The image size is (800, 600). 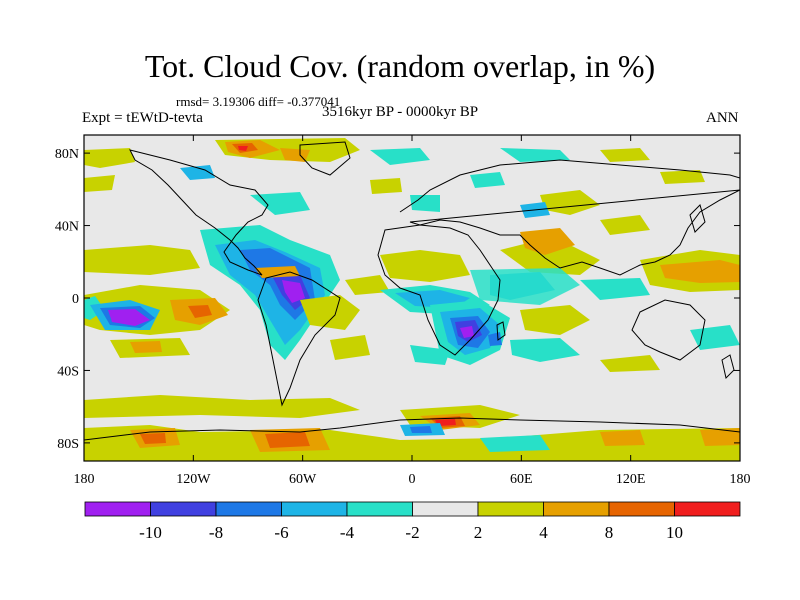 What do you see at coordinates (569, 217) in the screenshot?
I see `coastline-eurasia` at bounding box center [569, 217].